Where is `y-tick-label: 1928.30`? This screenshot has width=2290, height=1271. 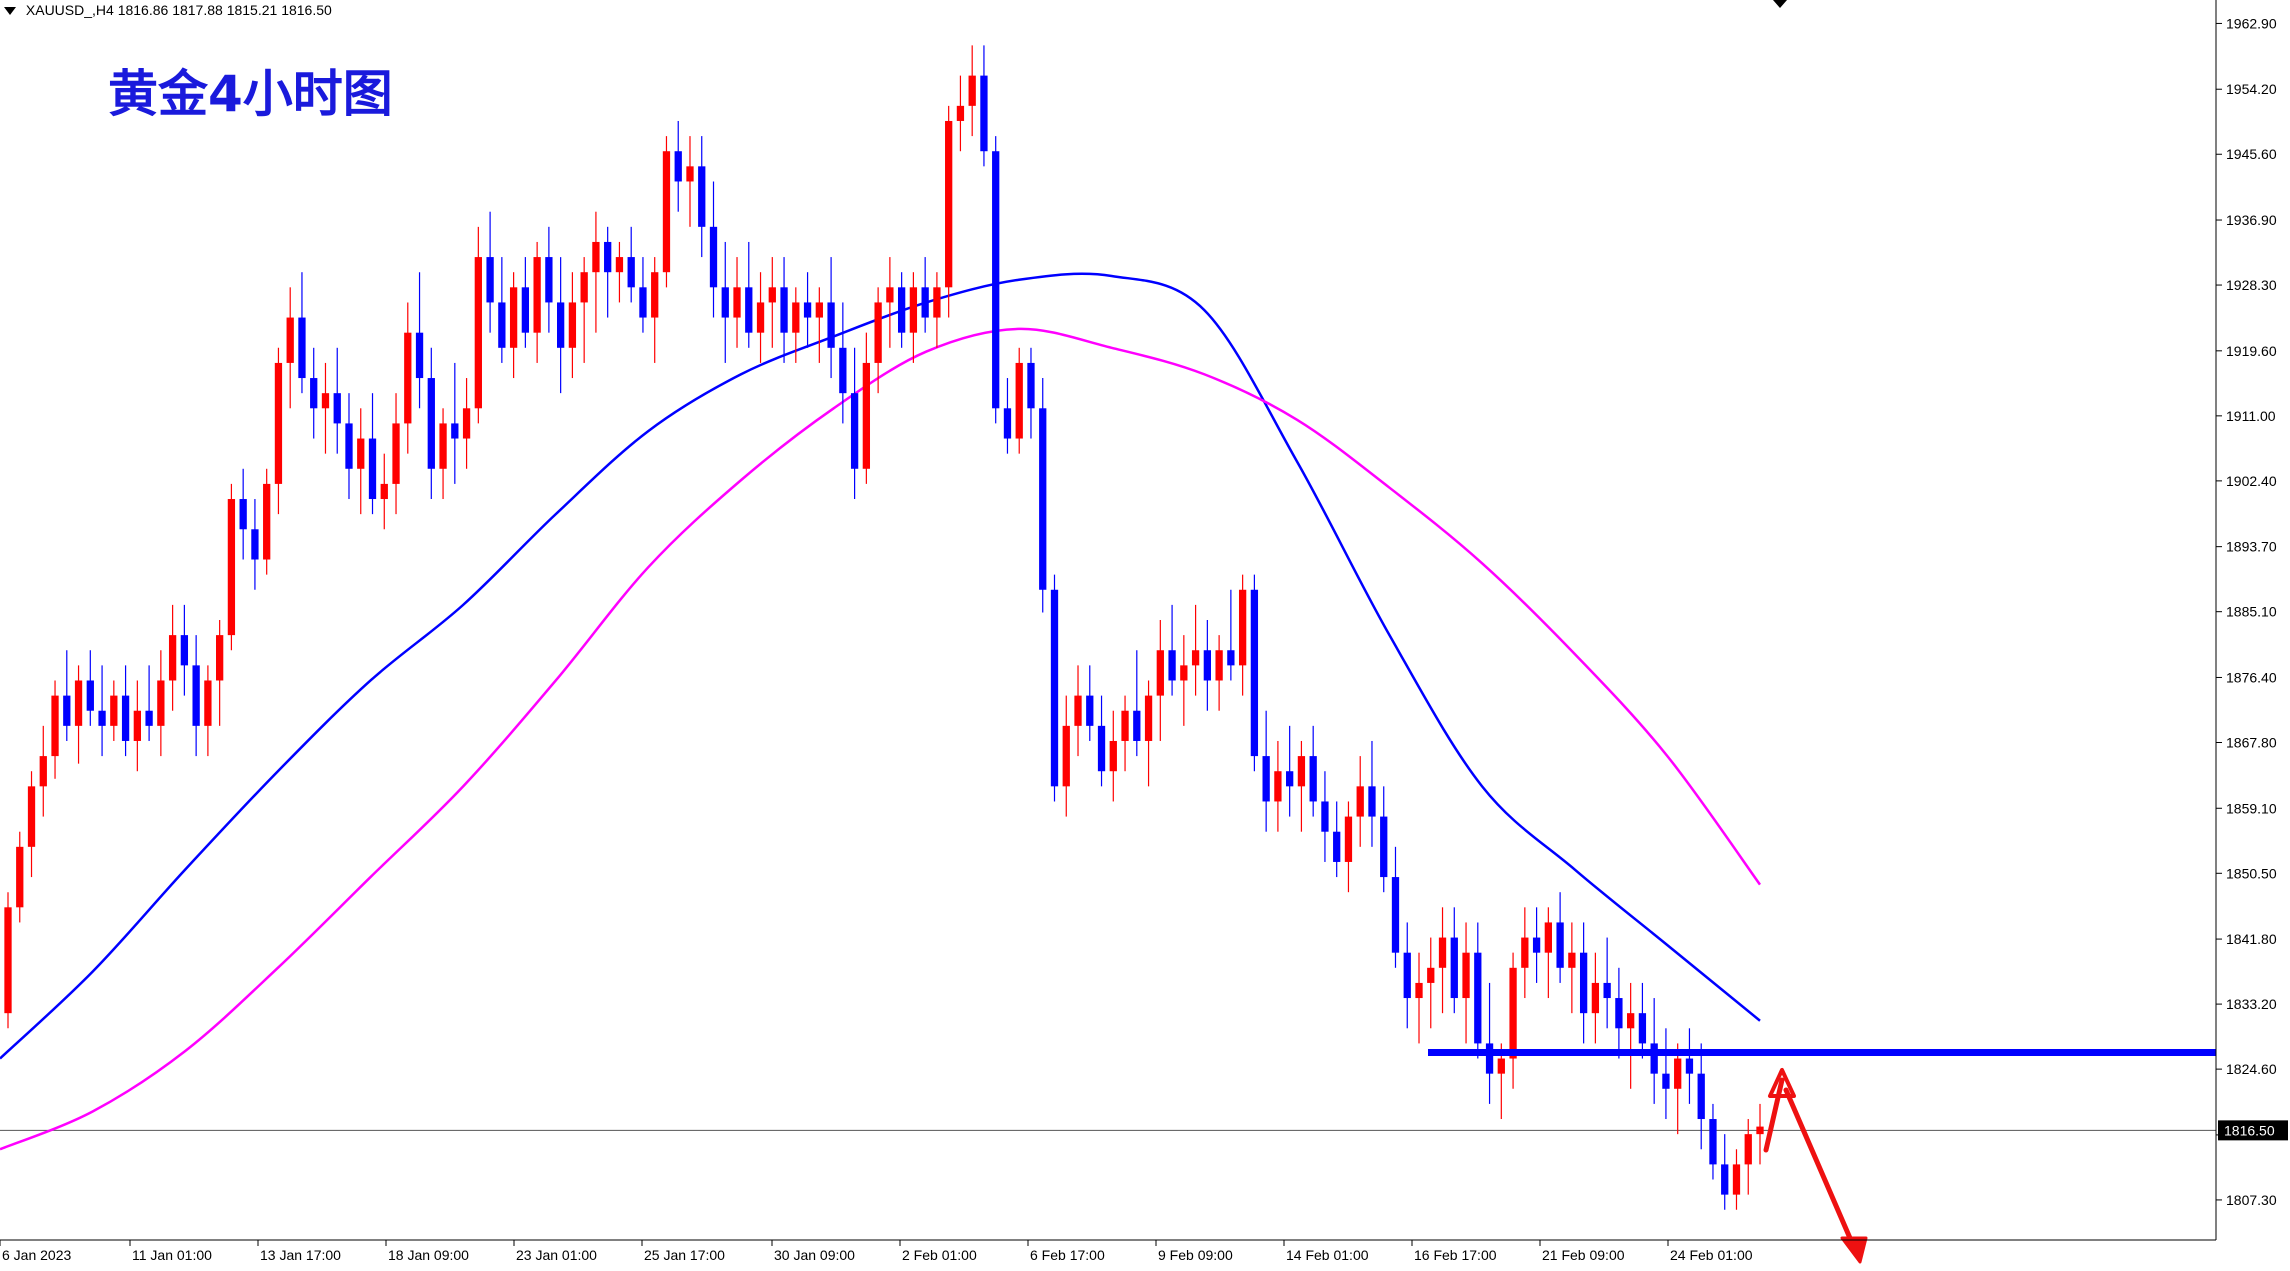
y-tick-label: 1928.30 is located at coordinates (2251, 285).